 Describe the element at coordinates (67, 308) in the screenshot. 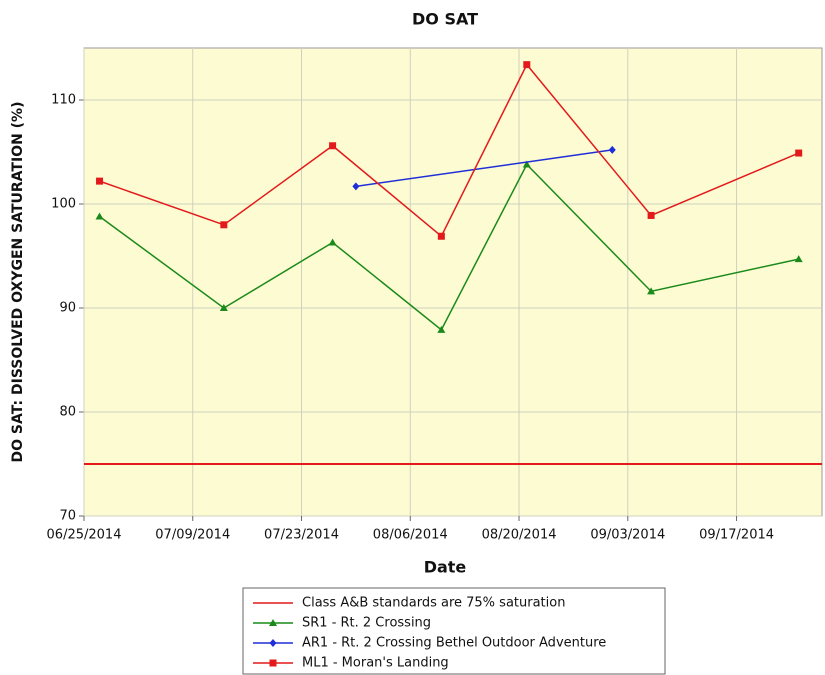

I see `y-tick-label: 90` at that location.